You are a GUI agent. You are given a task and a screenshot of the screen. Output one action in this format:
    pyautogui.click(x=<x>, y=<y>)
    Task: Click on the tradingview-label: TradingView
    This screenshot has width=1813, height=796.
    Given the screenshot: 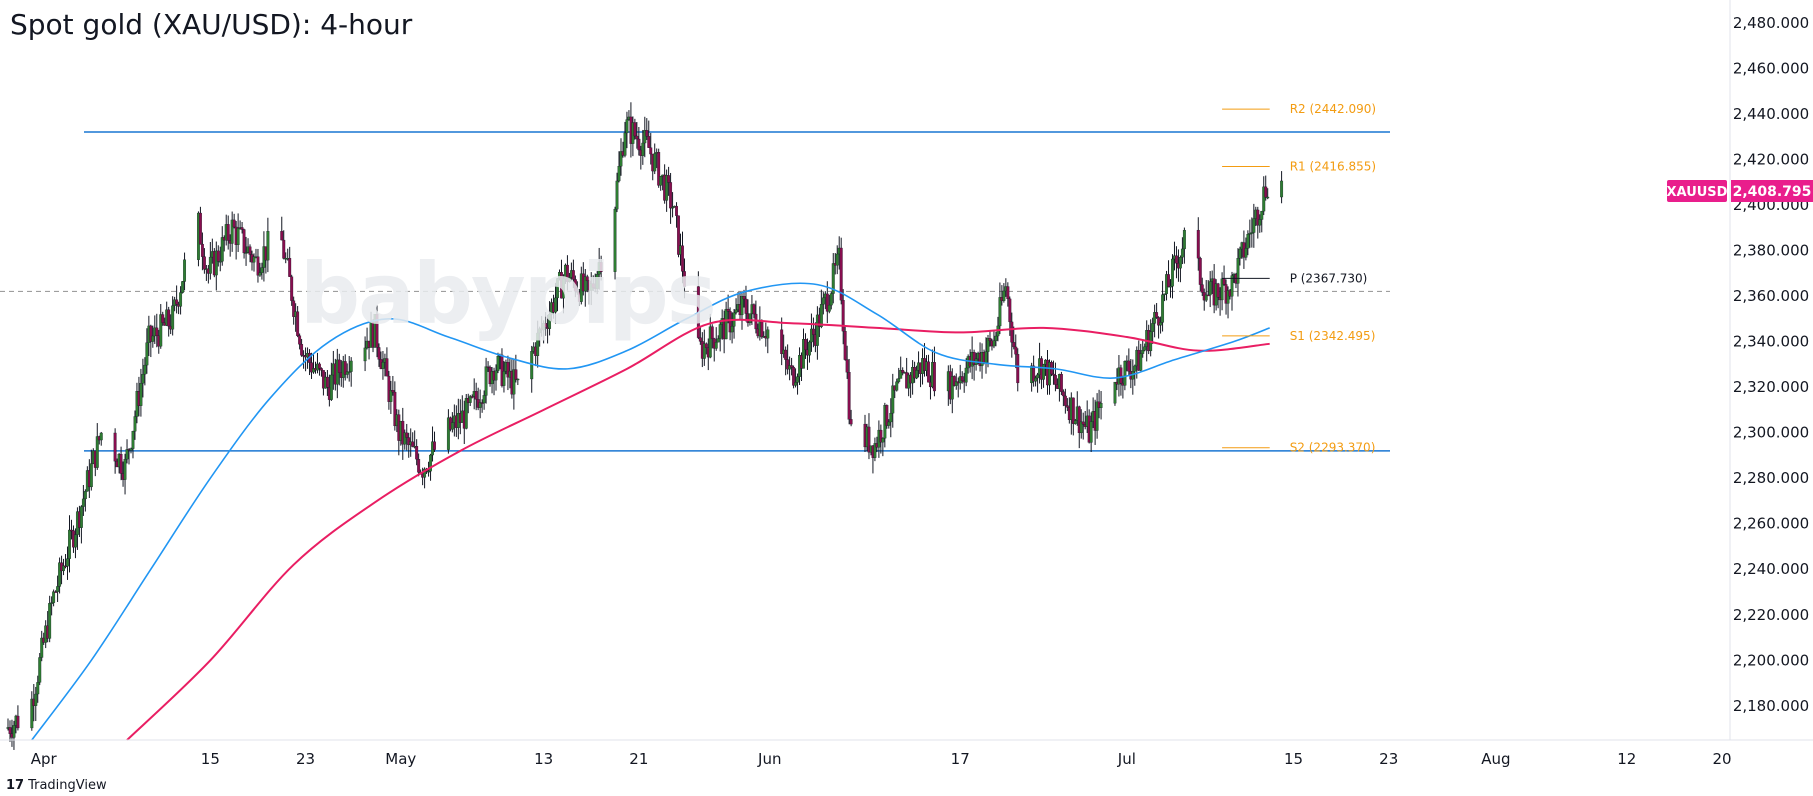 What is the action you would take?
    pyautogui.click(x=67, y=785)
    